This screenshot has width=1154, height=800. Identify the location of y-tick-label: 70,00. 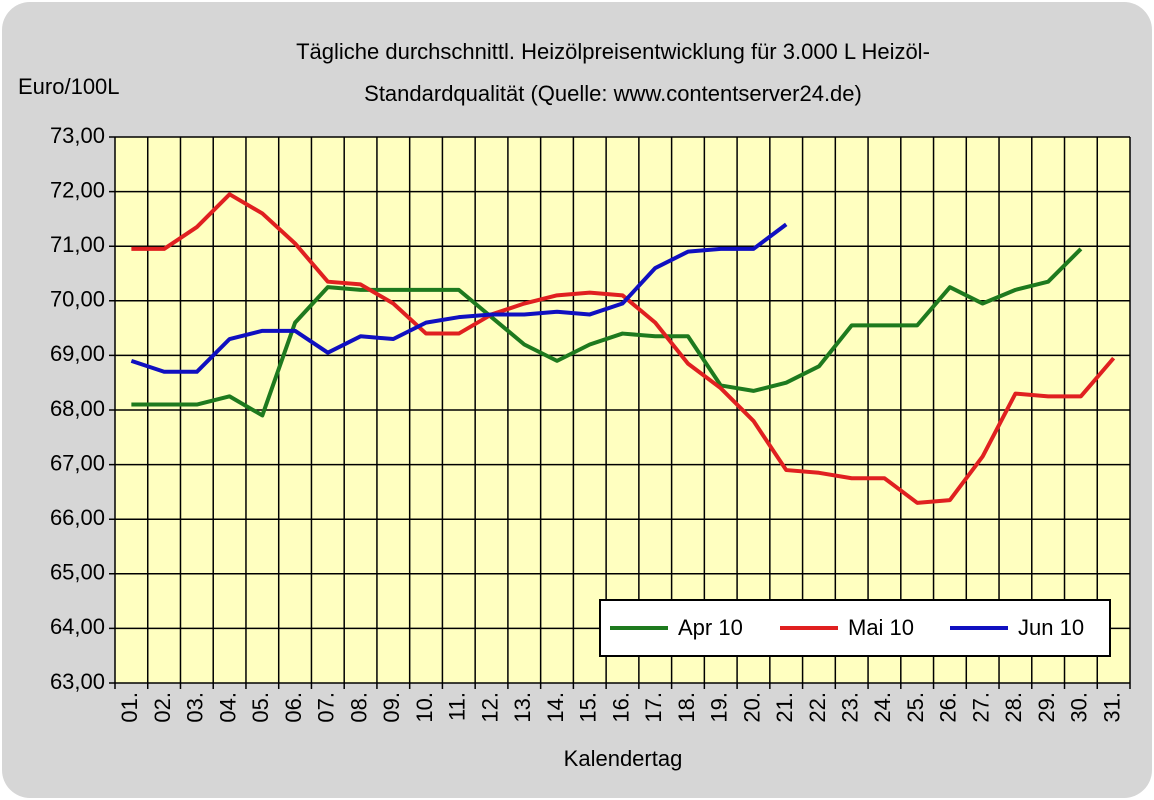
(77, 299).